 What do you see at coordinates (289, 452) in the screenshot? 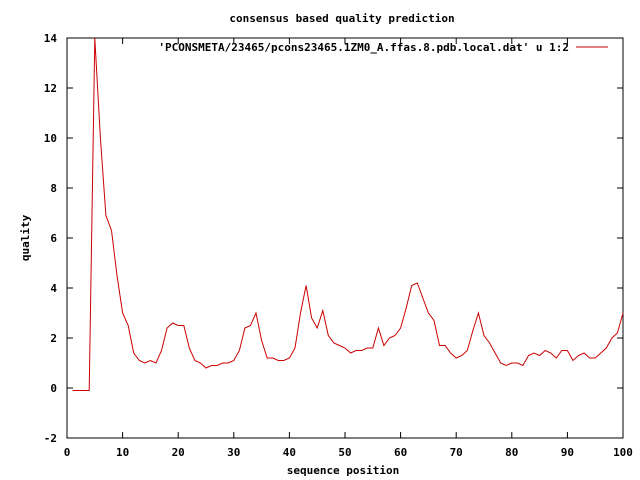
I see `x-tick-label: 40` at bounding box center [289, 452].